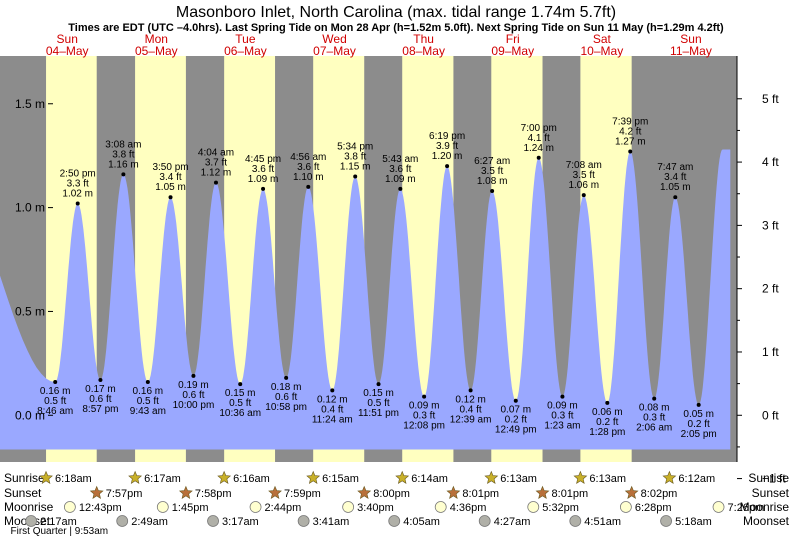  Describe the element at coordinates (78, 183) in the screenshot. I see `high-tide-label: 3.3 ft` at that location.